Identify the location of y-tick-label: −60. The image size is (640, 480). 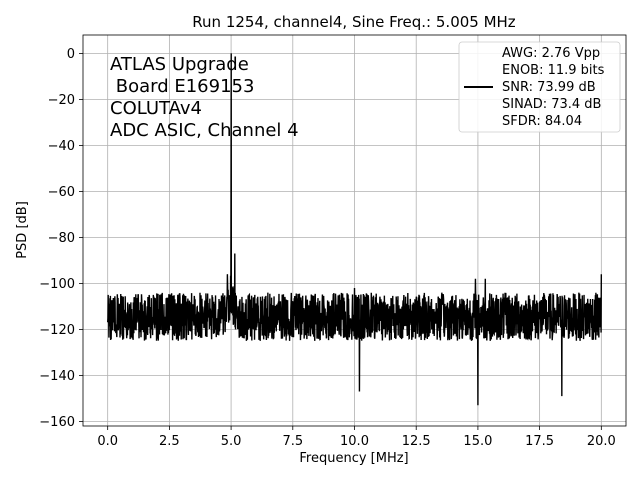
(61, 192).